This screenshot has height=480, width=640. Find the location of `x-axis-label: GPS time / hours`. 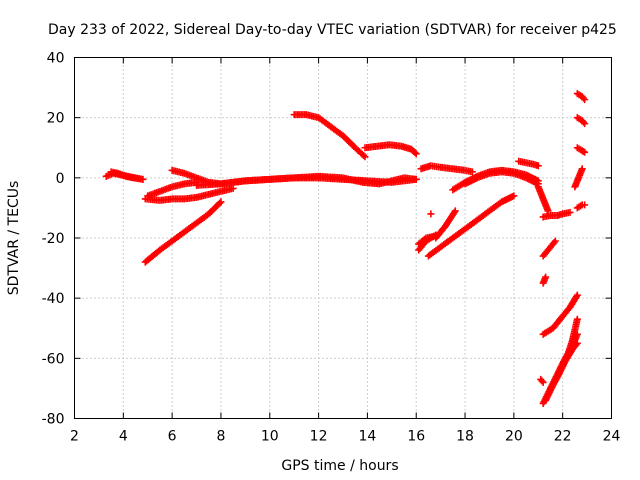

x-axis-label: GPS time / hours is located at coordinates (339, 466).